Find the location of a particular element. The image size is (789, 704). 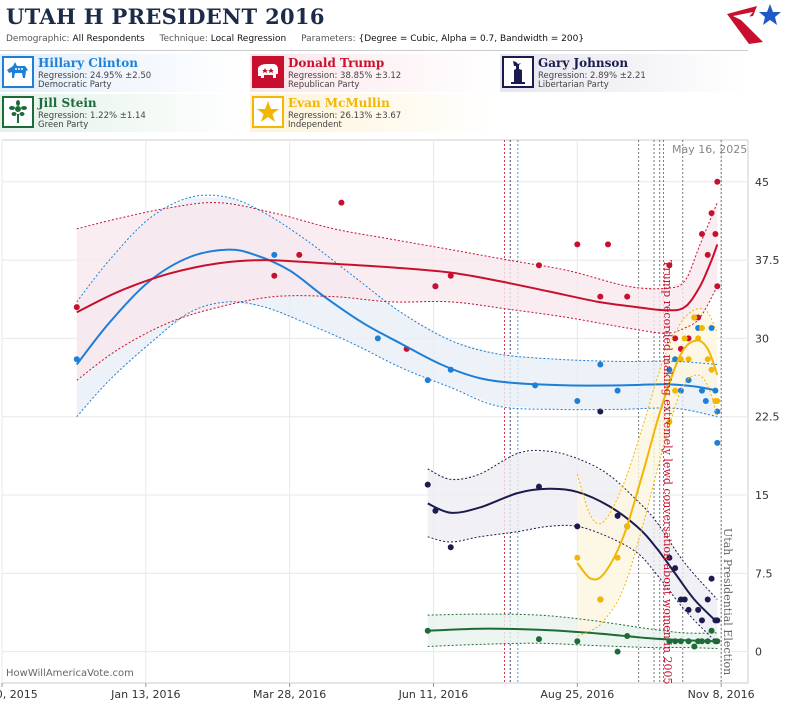

candidate-name: Donald Trump is located at coordinates (336, 63).